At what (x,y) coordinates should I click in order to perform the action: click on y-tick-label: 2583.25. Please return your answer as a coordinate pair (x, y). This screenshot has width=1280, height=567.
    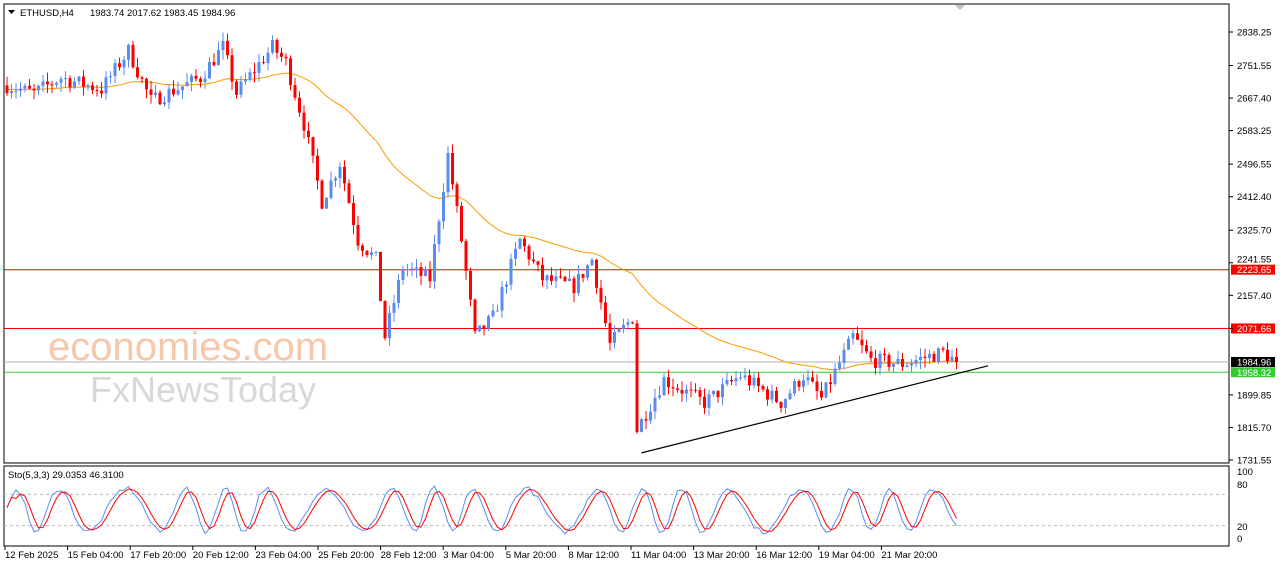
    Looking at the image, I should click on (1254, 131).